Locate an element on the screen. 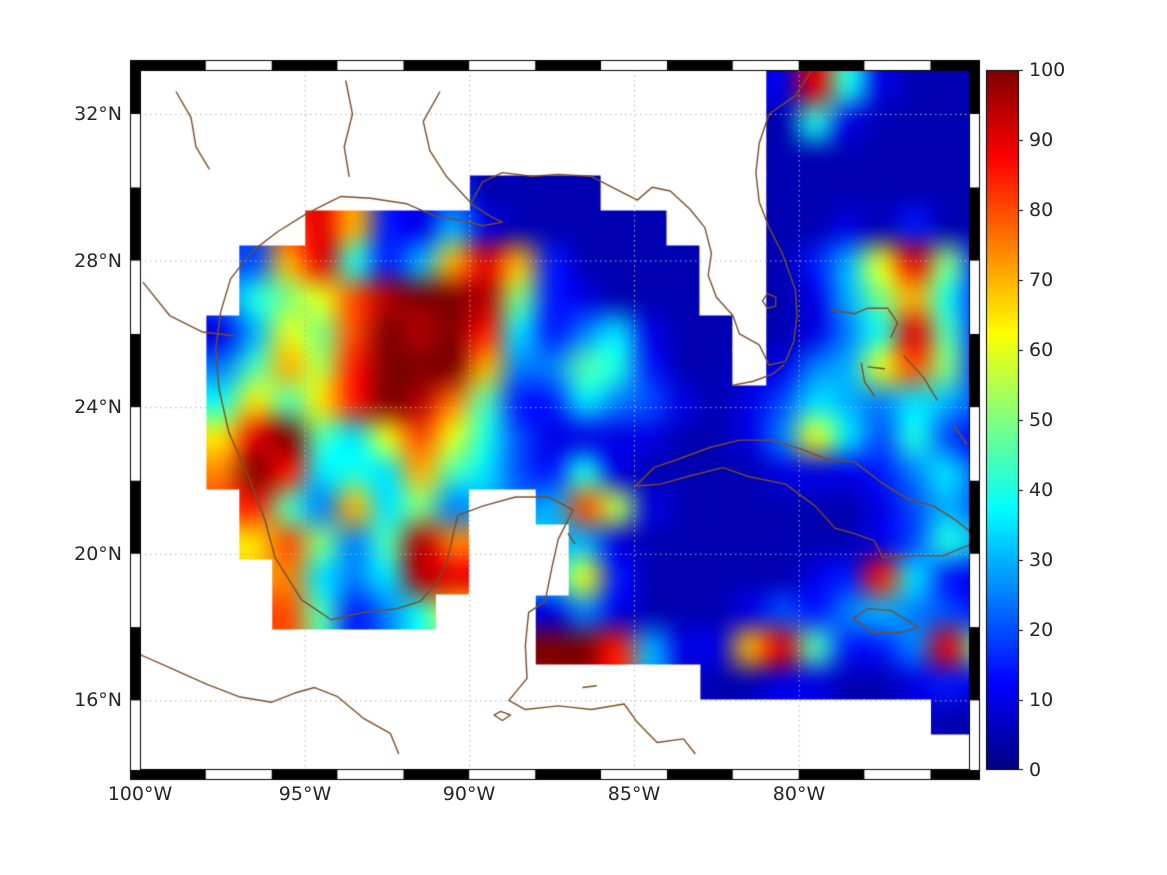 The height and width of the screenshot is (875, 1167). colorbar-tick-label-60: 60 is located at coordinates (1041, 350).